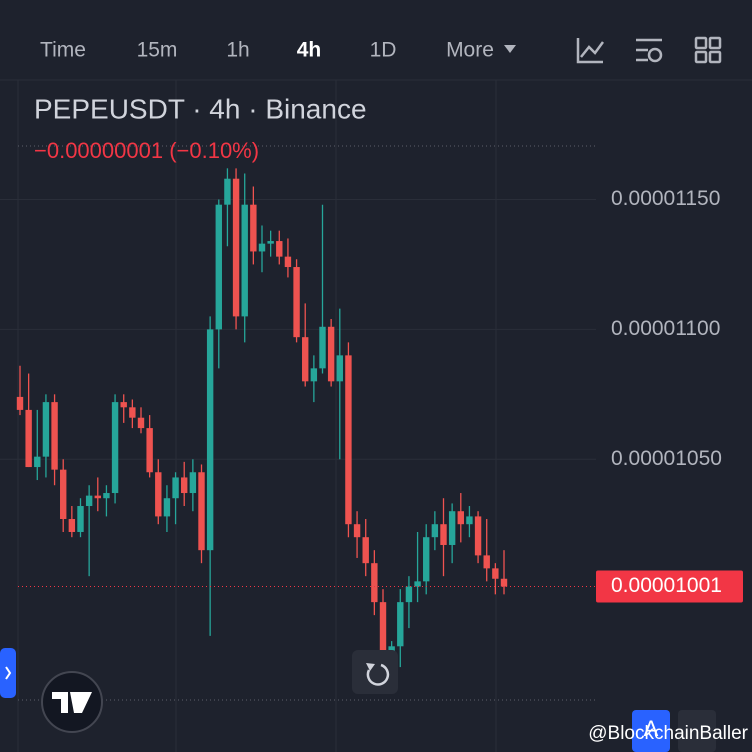  I want to click on side-toggle-arrow, so click(8, 673).